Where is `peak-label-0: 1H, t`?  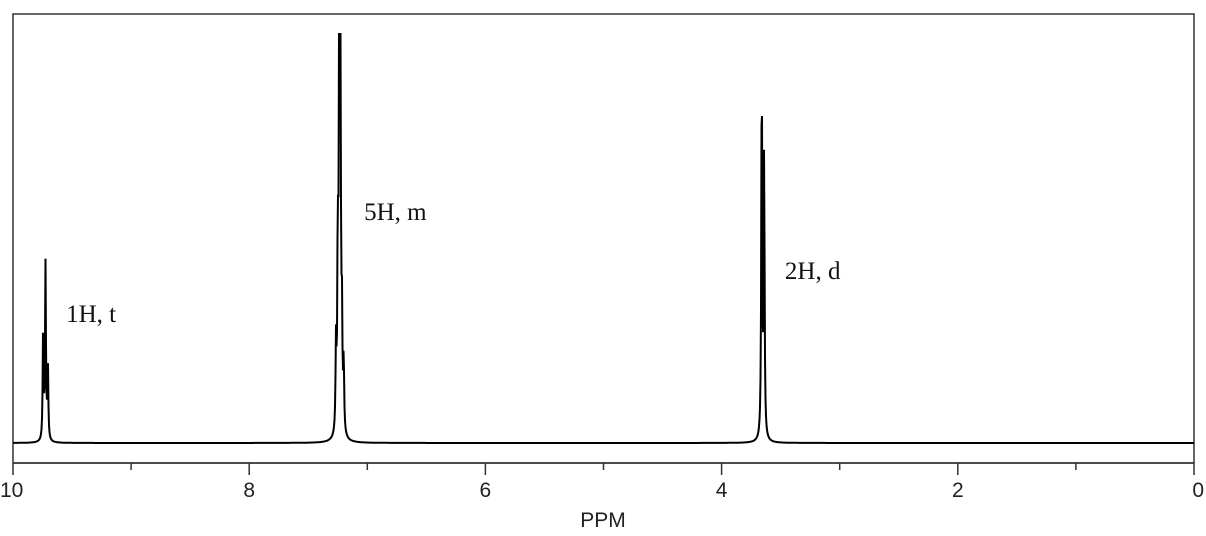 peak-label-0: 1H, t is located at coordinates (91, 314).